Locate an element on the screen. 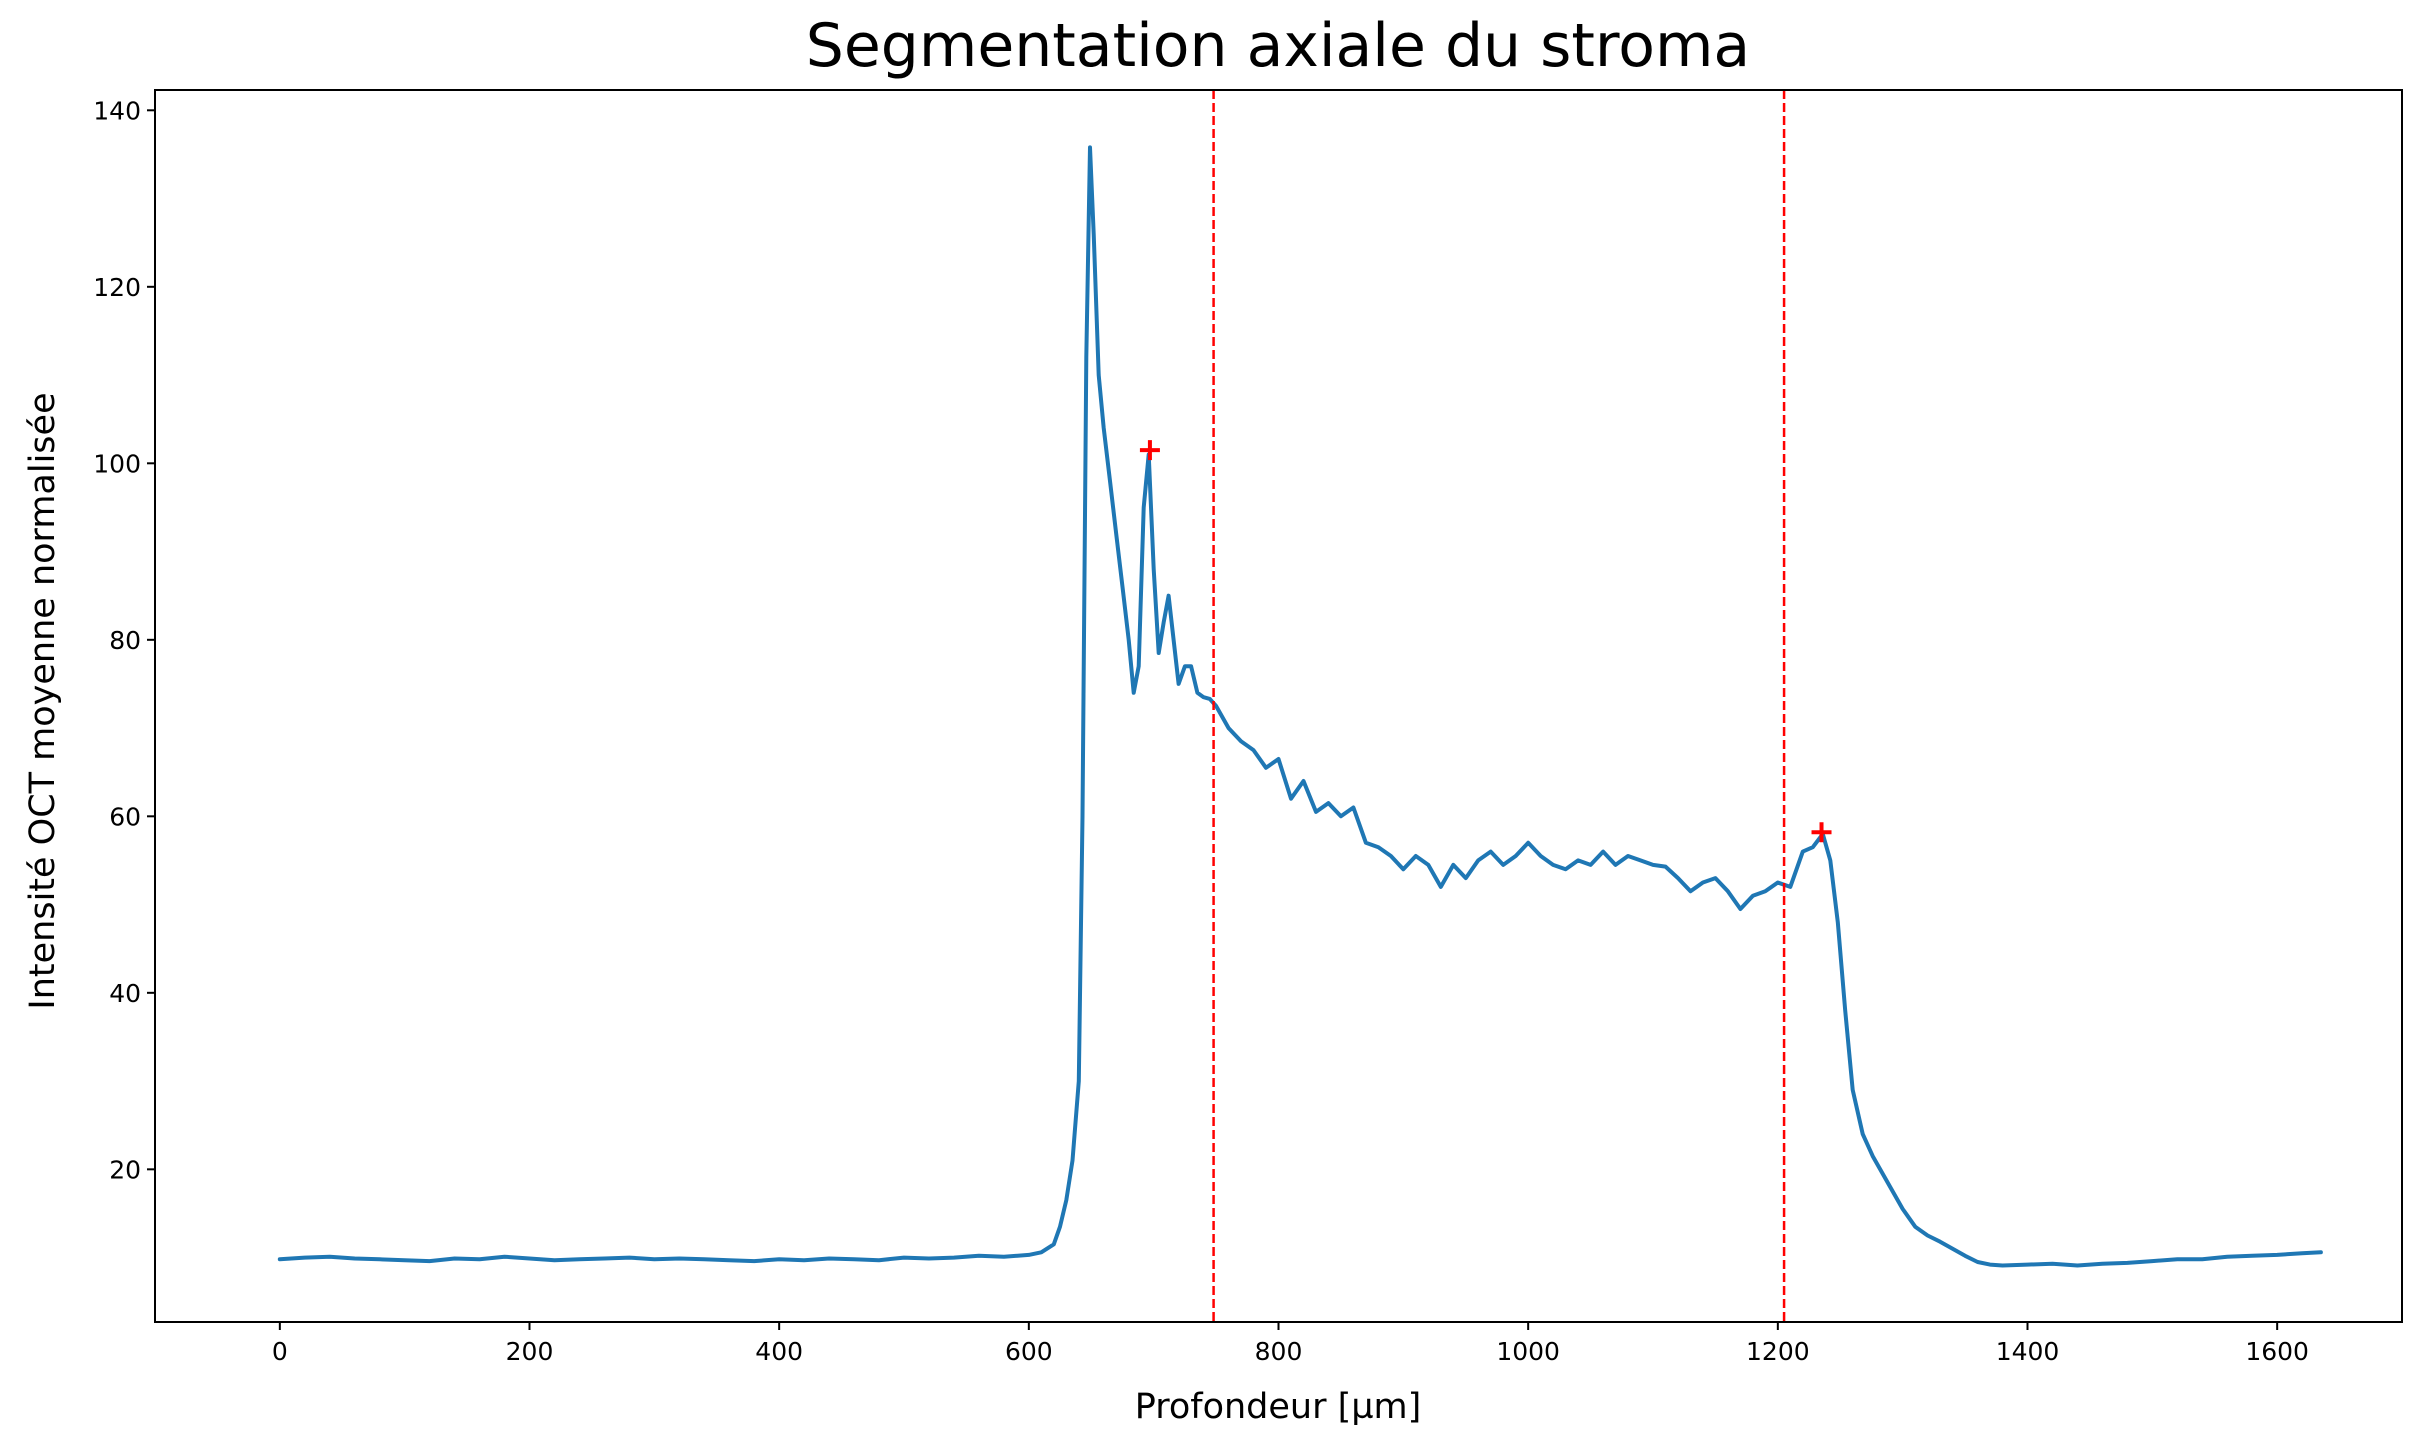  x-tick-label: 800 is located at coordinates (1279, 1351).